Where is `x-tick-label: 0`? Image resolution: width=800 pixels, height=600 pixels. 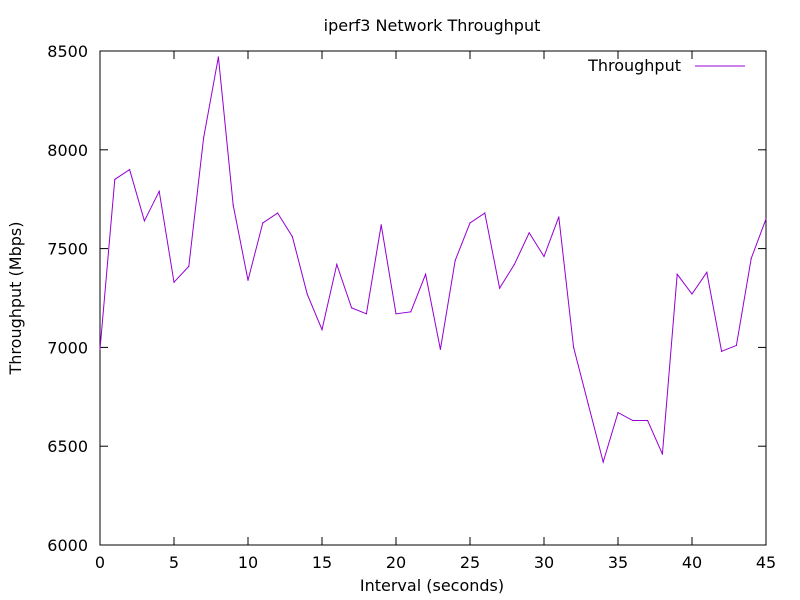
x-tick-label: 0 is located at coordinates (100, 562).